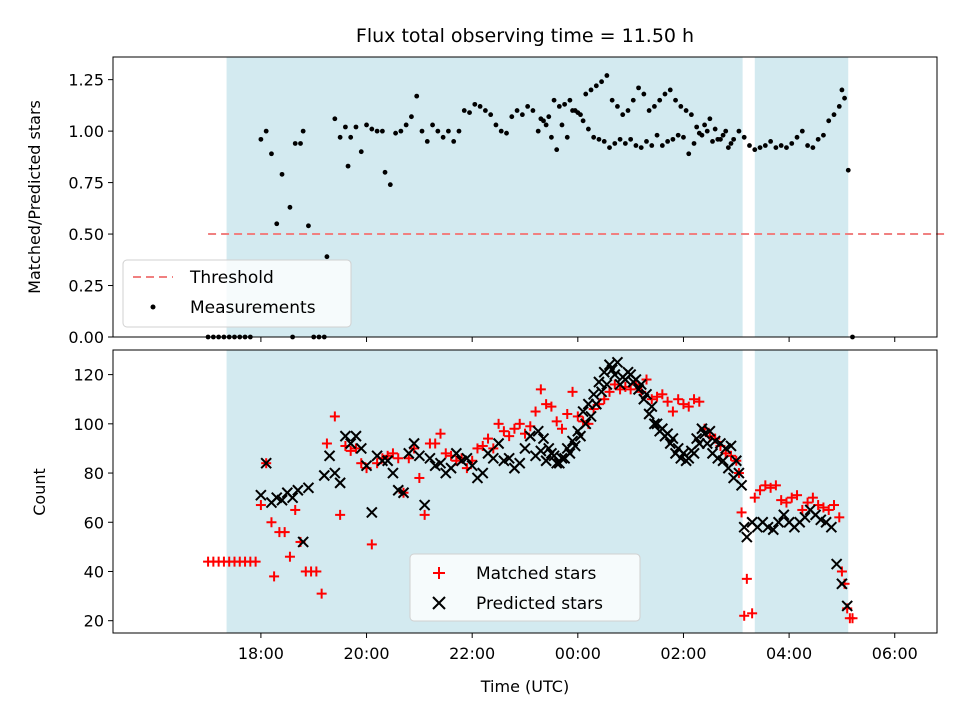 The height and width of the screenshot is (720, 960). I want to click on shaded-region, so click(801, 491).